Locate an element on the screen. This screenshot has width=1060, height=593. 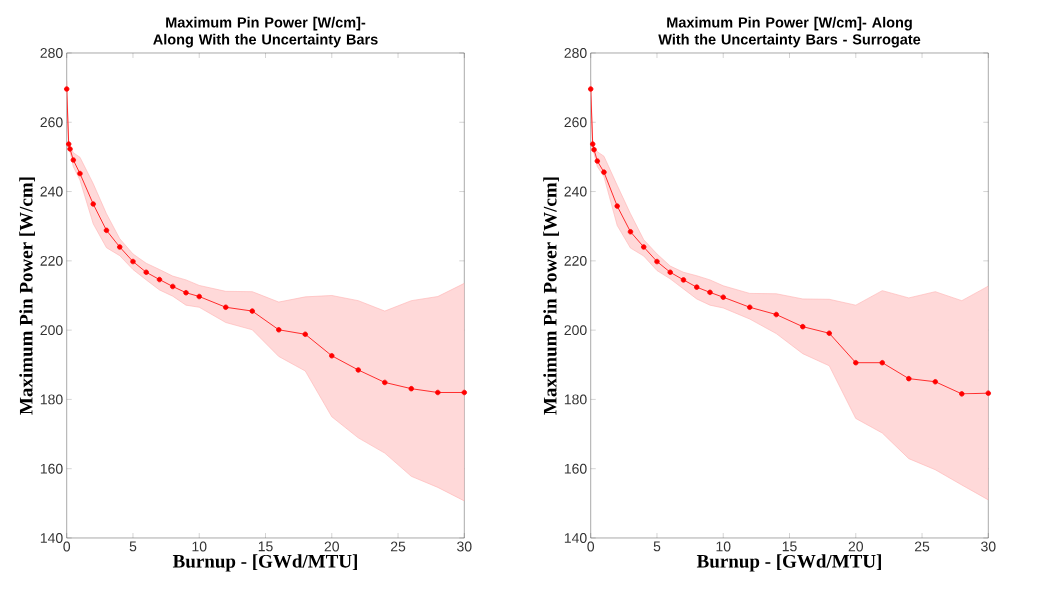
chart-title: Maximum Pin Power [W/cm]- Along With the Uncertainty Bars - Surrogate is located at coordinates (789, 32).